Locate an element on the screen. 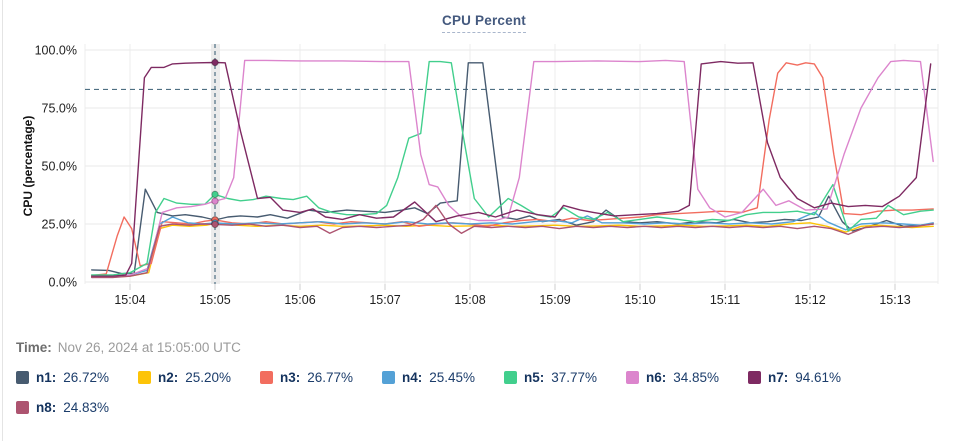 This screenshot has width=968, height=441. x-axis-tick-label: 15:11 is located at coordinates (725, 300).